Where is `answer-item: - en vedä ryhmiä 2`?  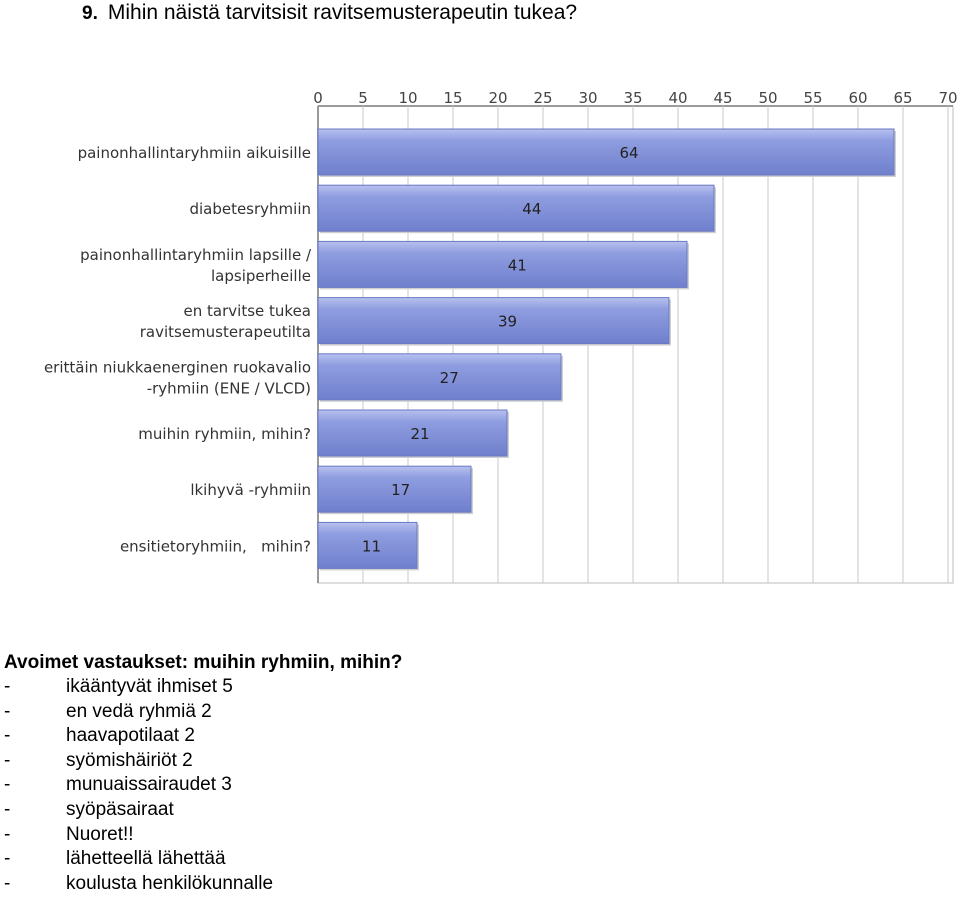 answer-item: - en vedä ryhmiä 2 is located at coordinates (474, 712).